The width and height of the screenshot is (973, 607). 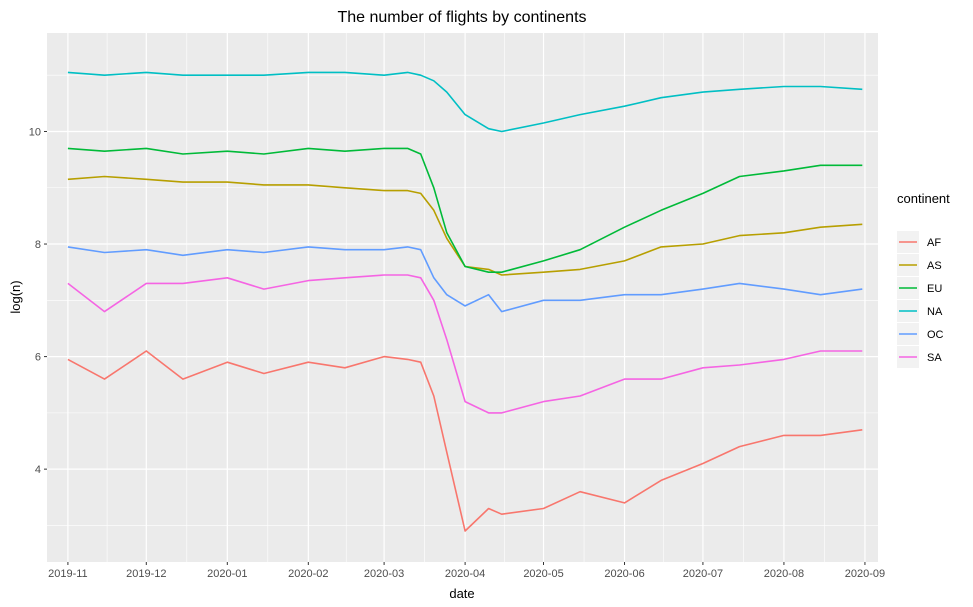 What do you see at coordinates (935, 312) in the screenshot?
I see `legend-label-na: NA` at bounding box center [935, 312].